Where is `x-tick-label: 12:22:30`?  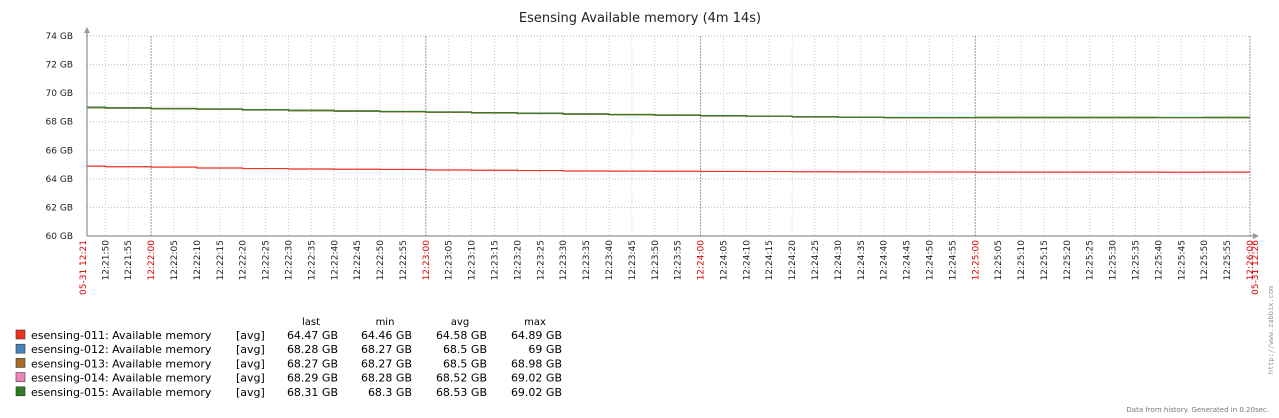 x-tick-label: 12:22:30 is located at coordinates (289, 260).